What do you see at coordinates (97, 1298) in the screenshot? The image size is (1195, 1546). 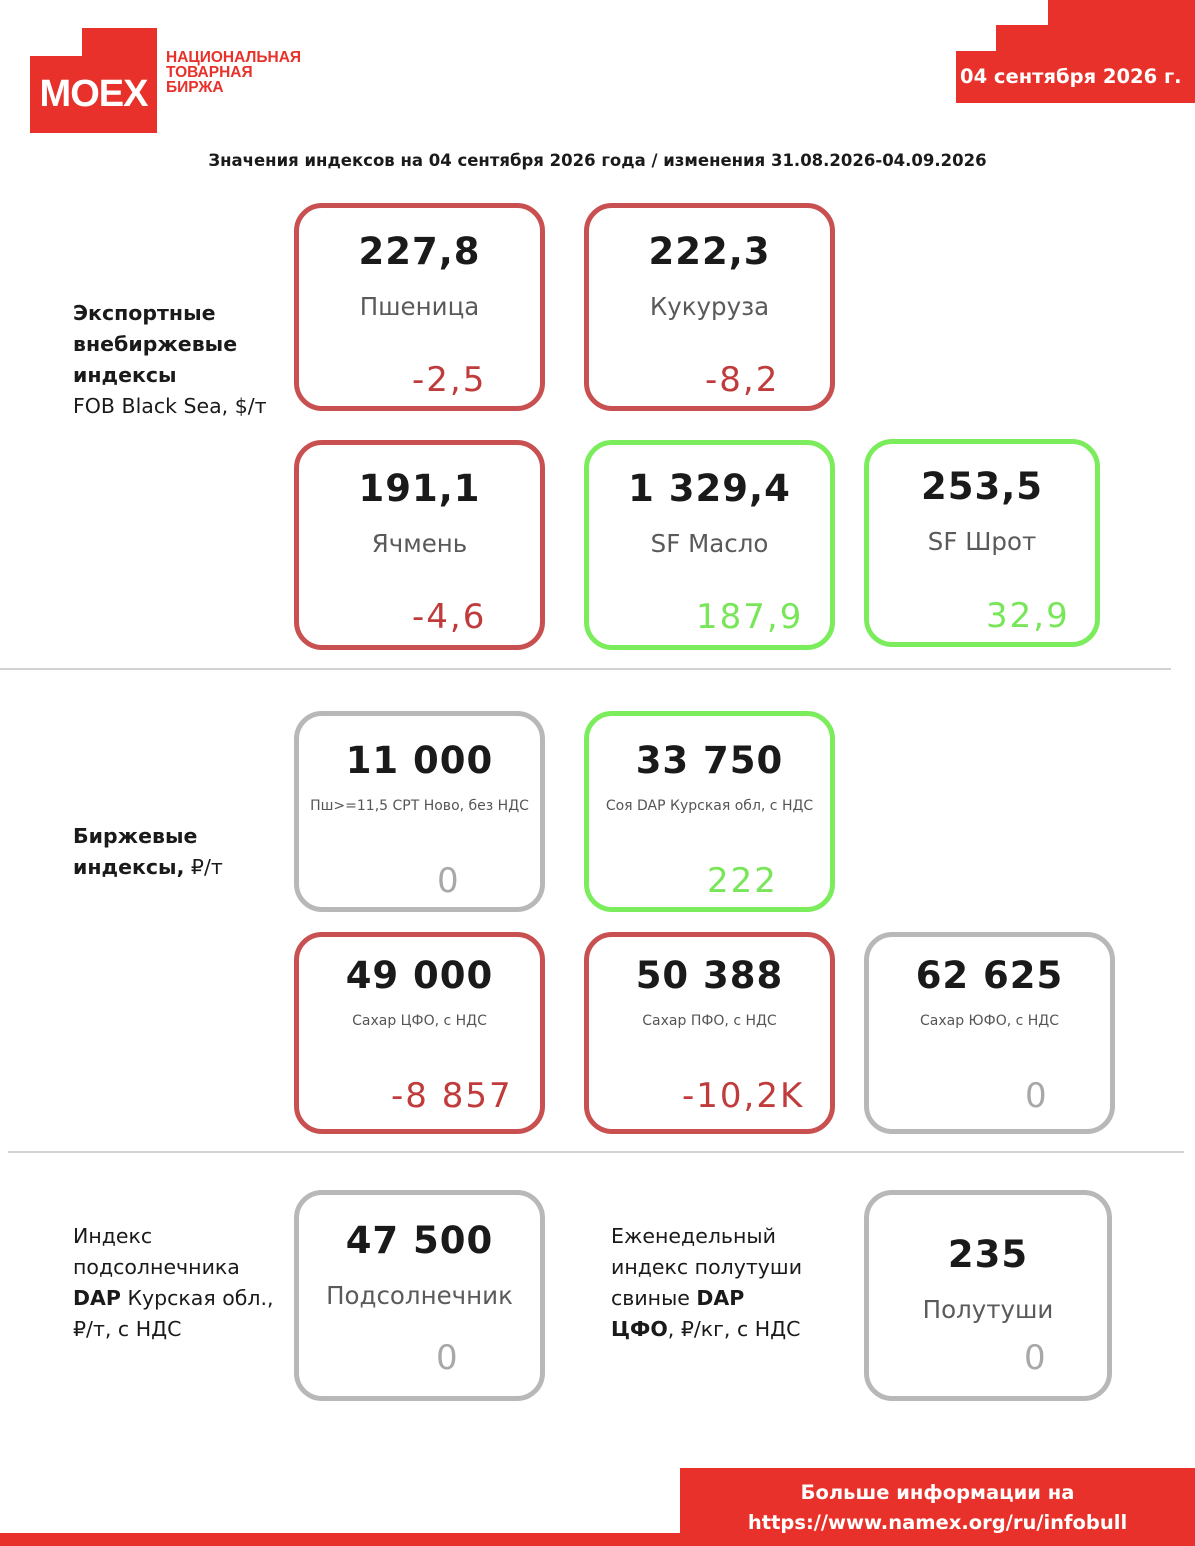 I see `sunflower-label-dap: DAP` at bounding box center [97, 1298].